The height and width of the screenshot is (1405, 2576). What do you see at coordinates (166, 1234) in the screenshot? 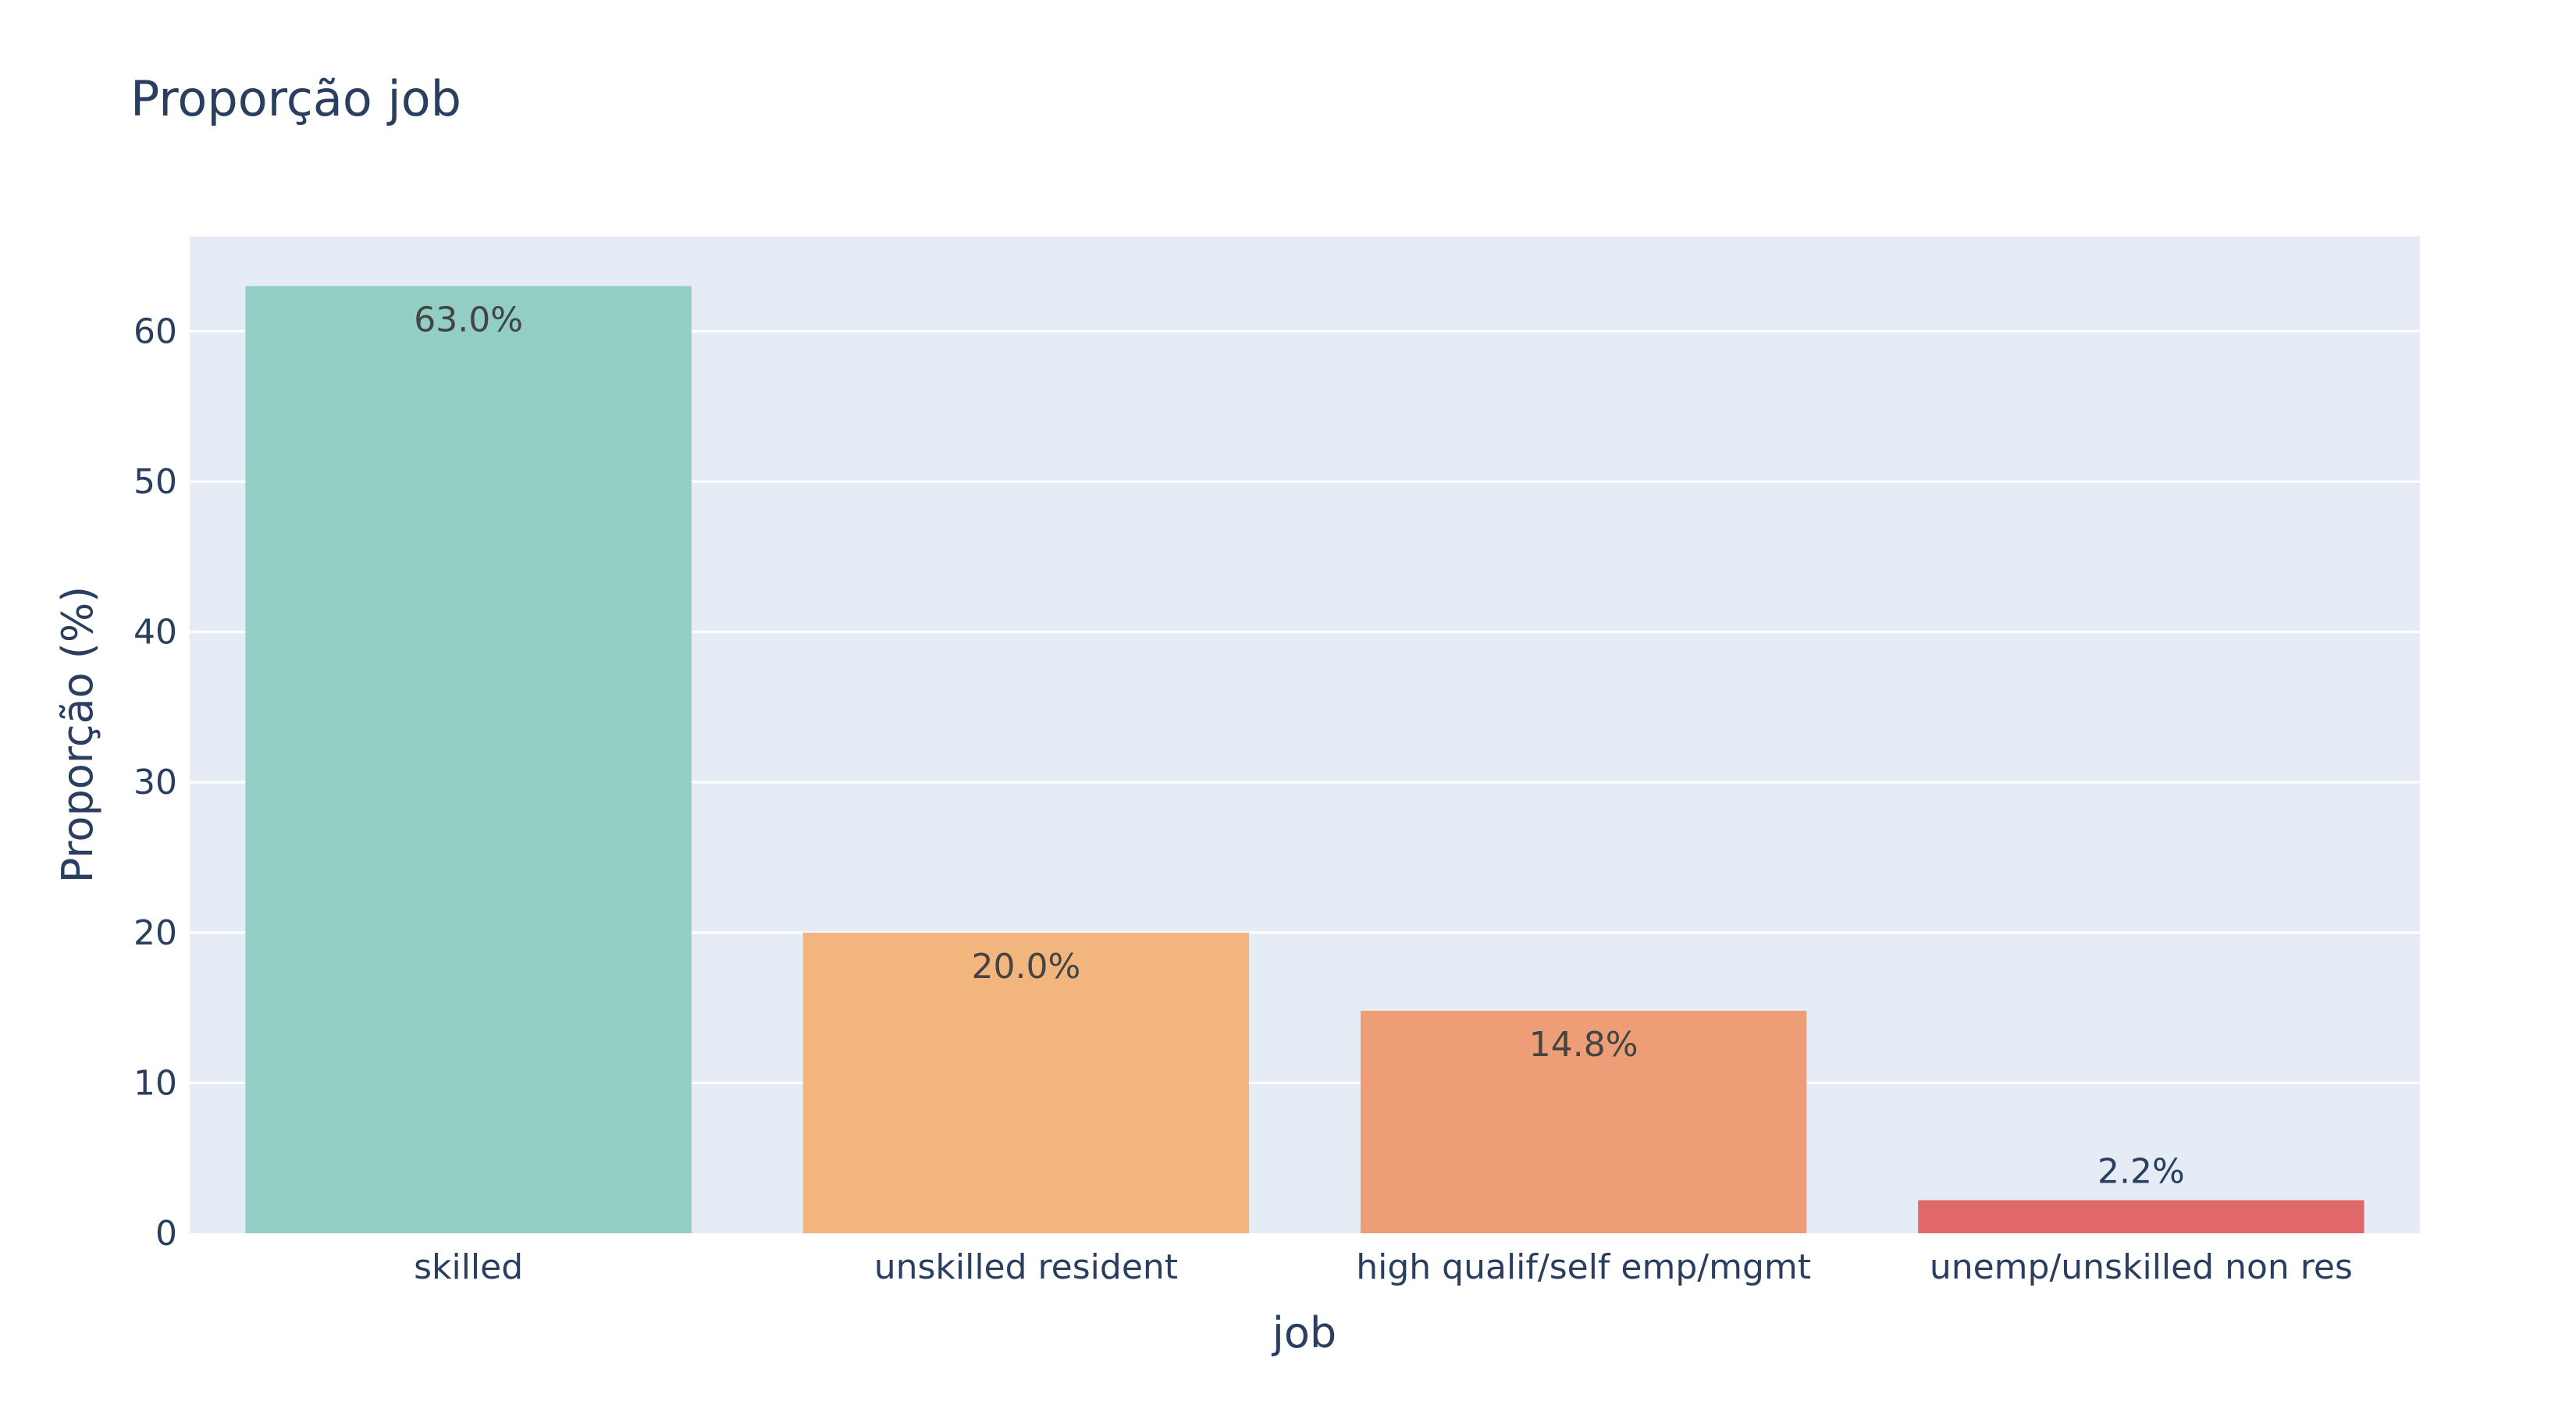
I see `y-tick-label: 0` at bounding box center [166, 1234].